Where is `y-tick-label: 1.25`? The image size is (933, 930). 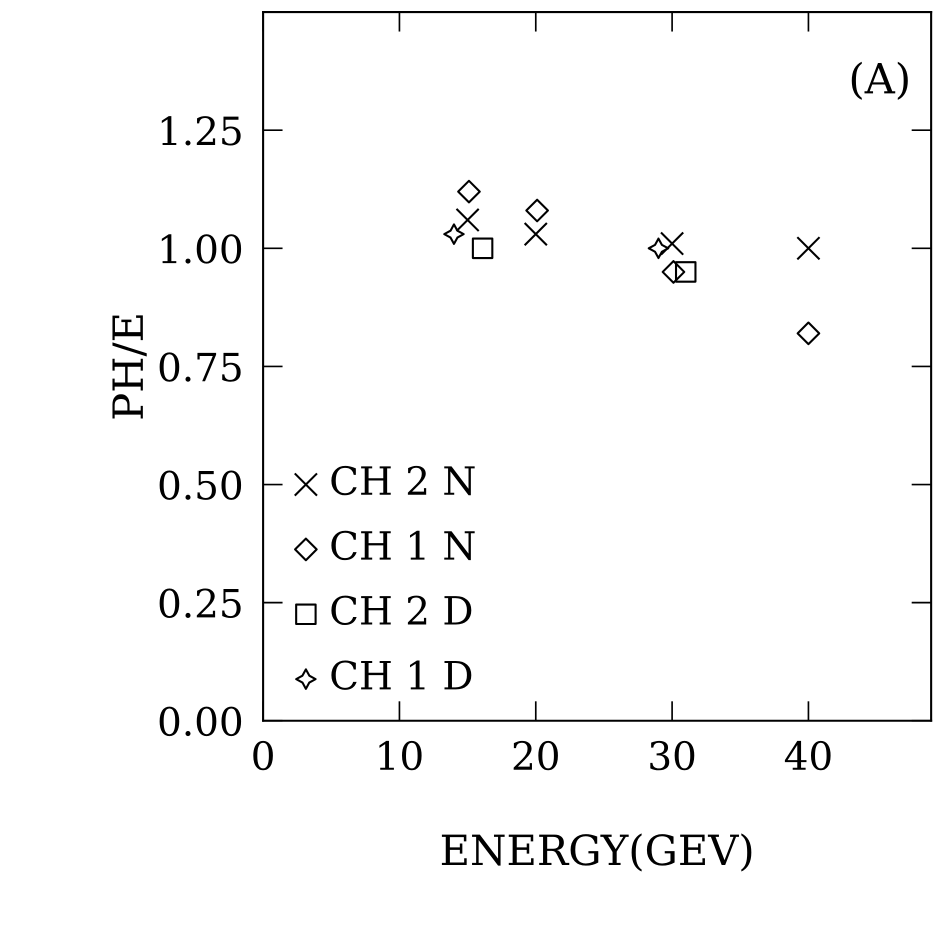
y-tick-label: 1.25 is located at coordinates (201, 131).